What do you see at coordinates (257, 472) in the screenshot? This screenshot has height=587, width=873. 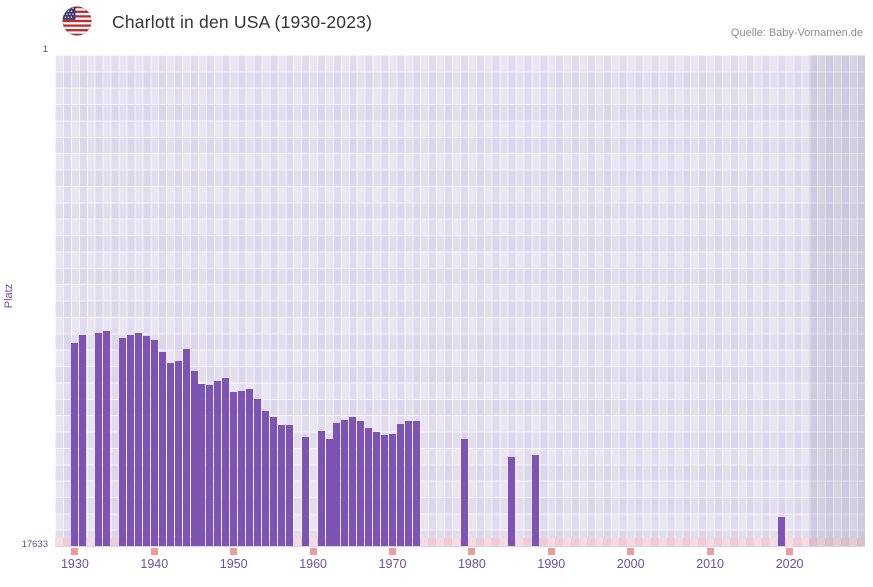 I see `bar-1953` at bounding box center [257, 472].